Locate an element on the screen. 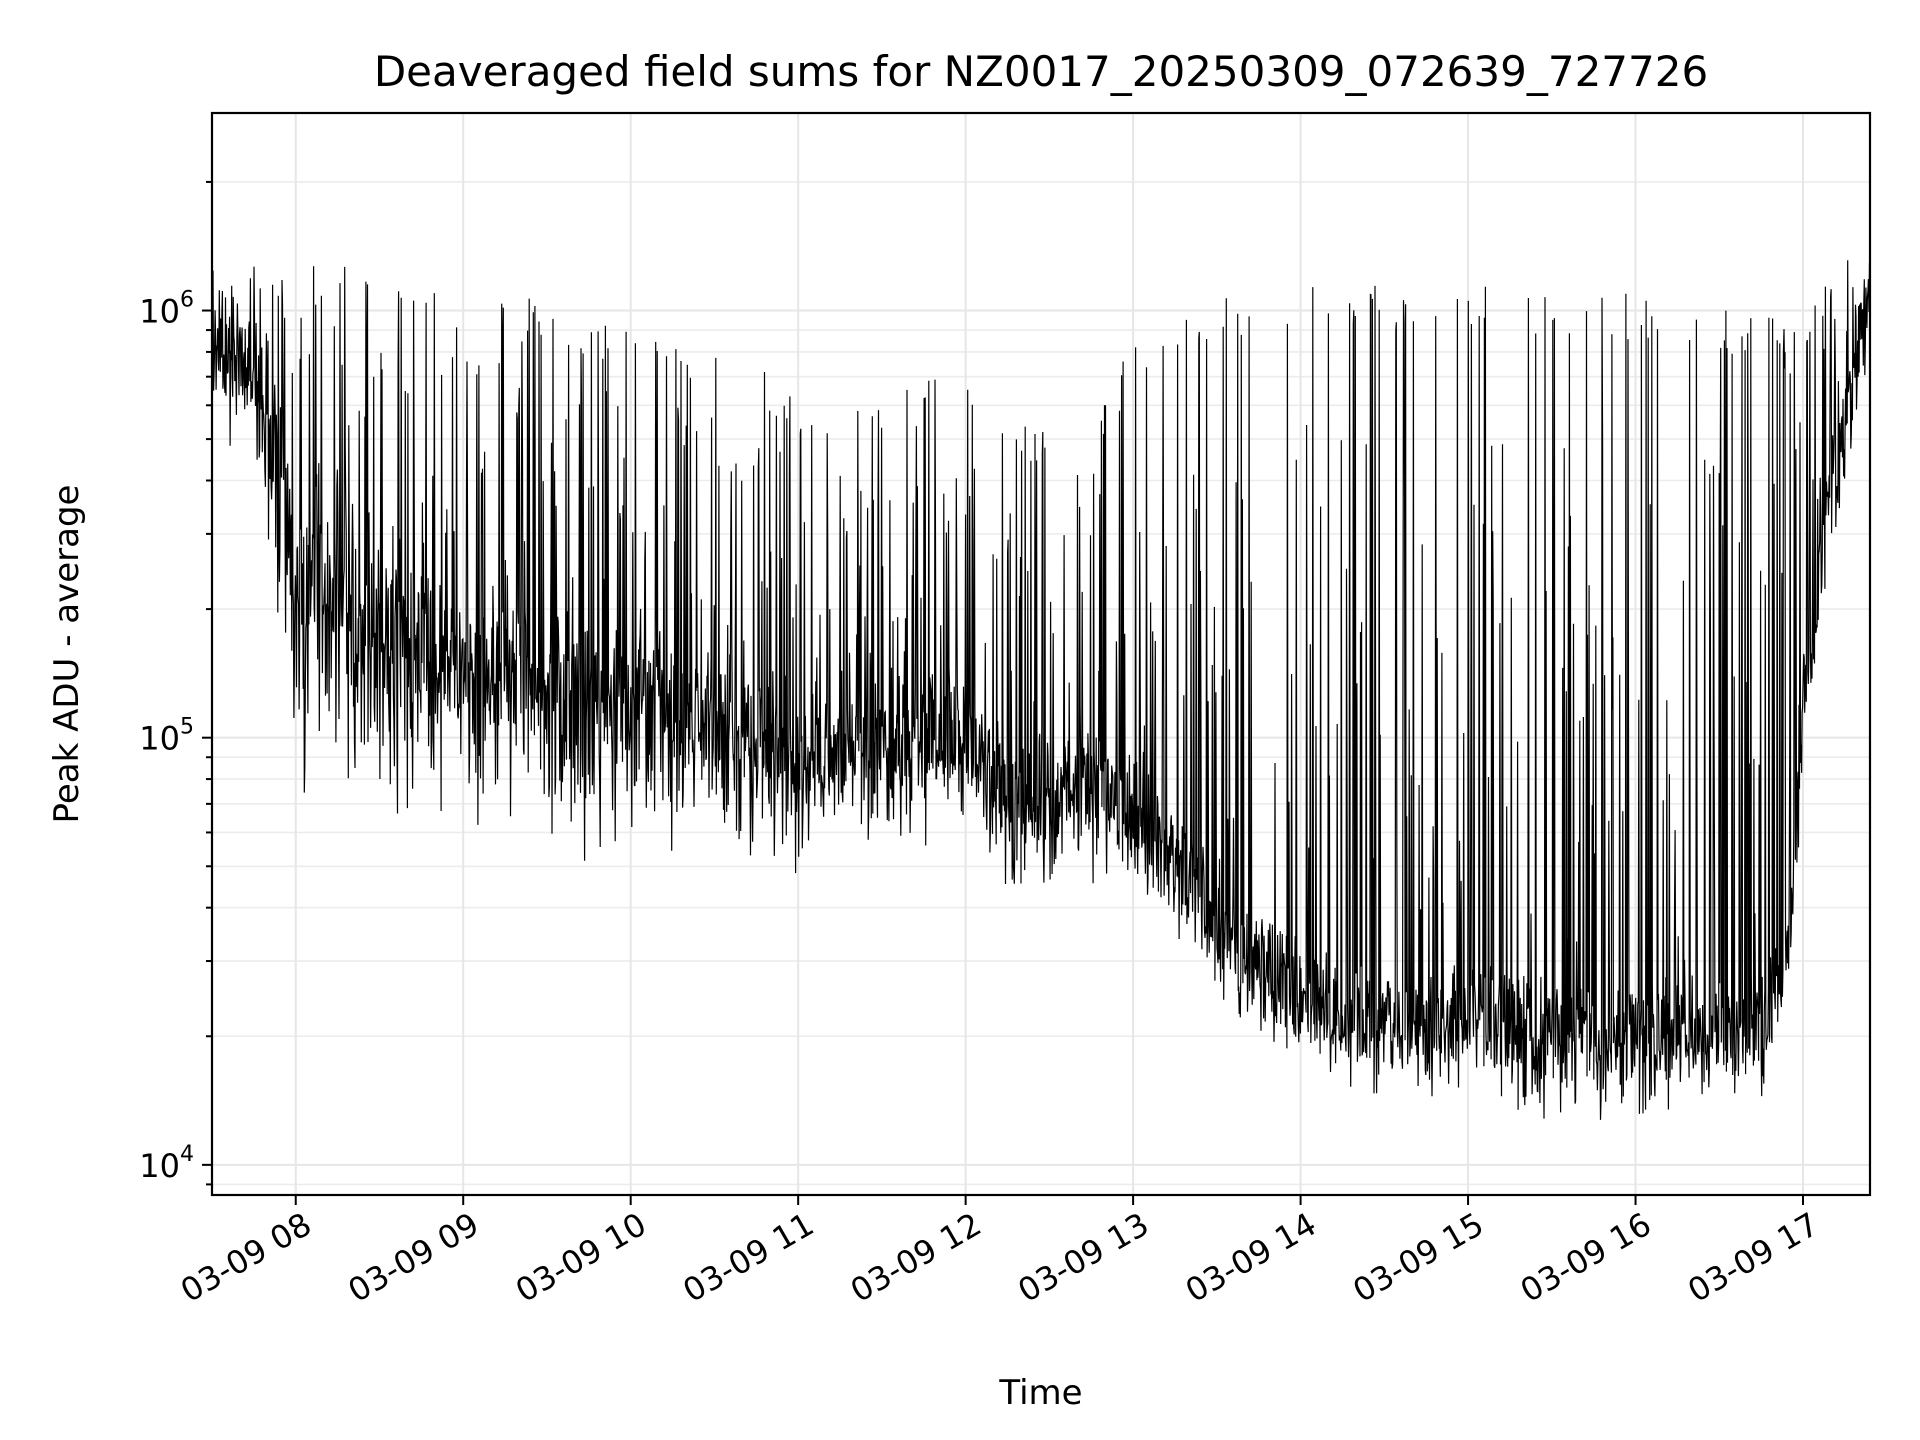  y-tick-label: 10⁶ is located at coordinates (166, 309).